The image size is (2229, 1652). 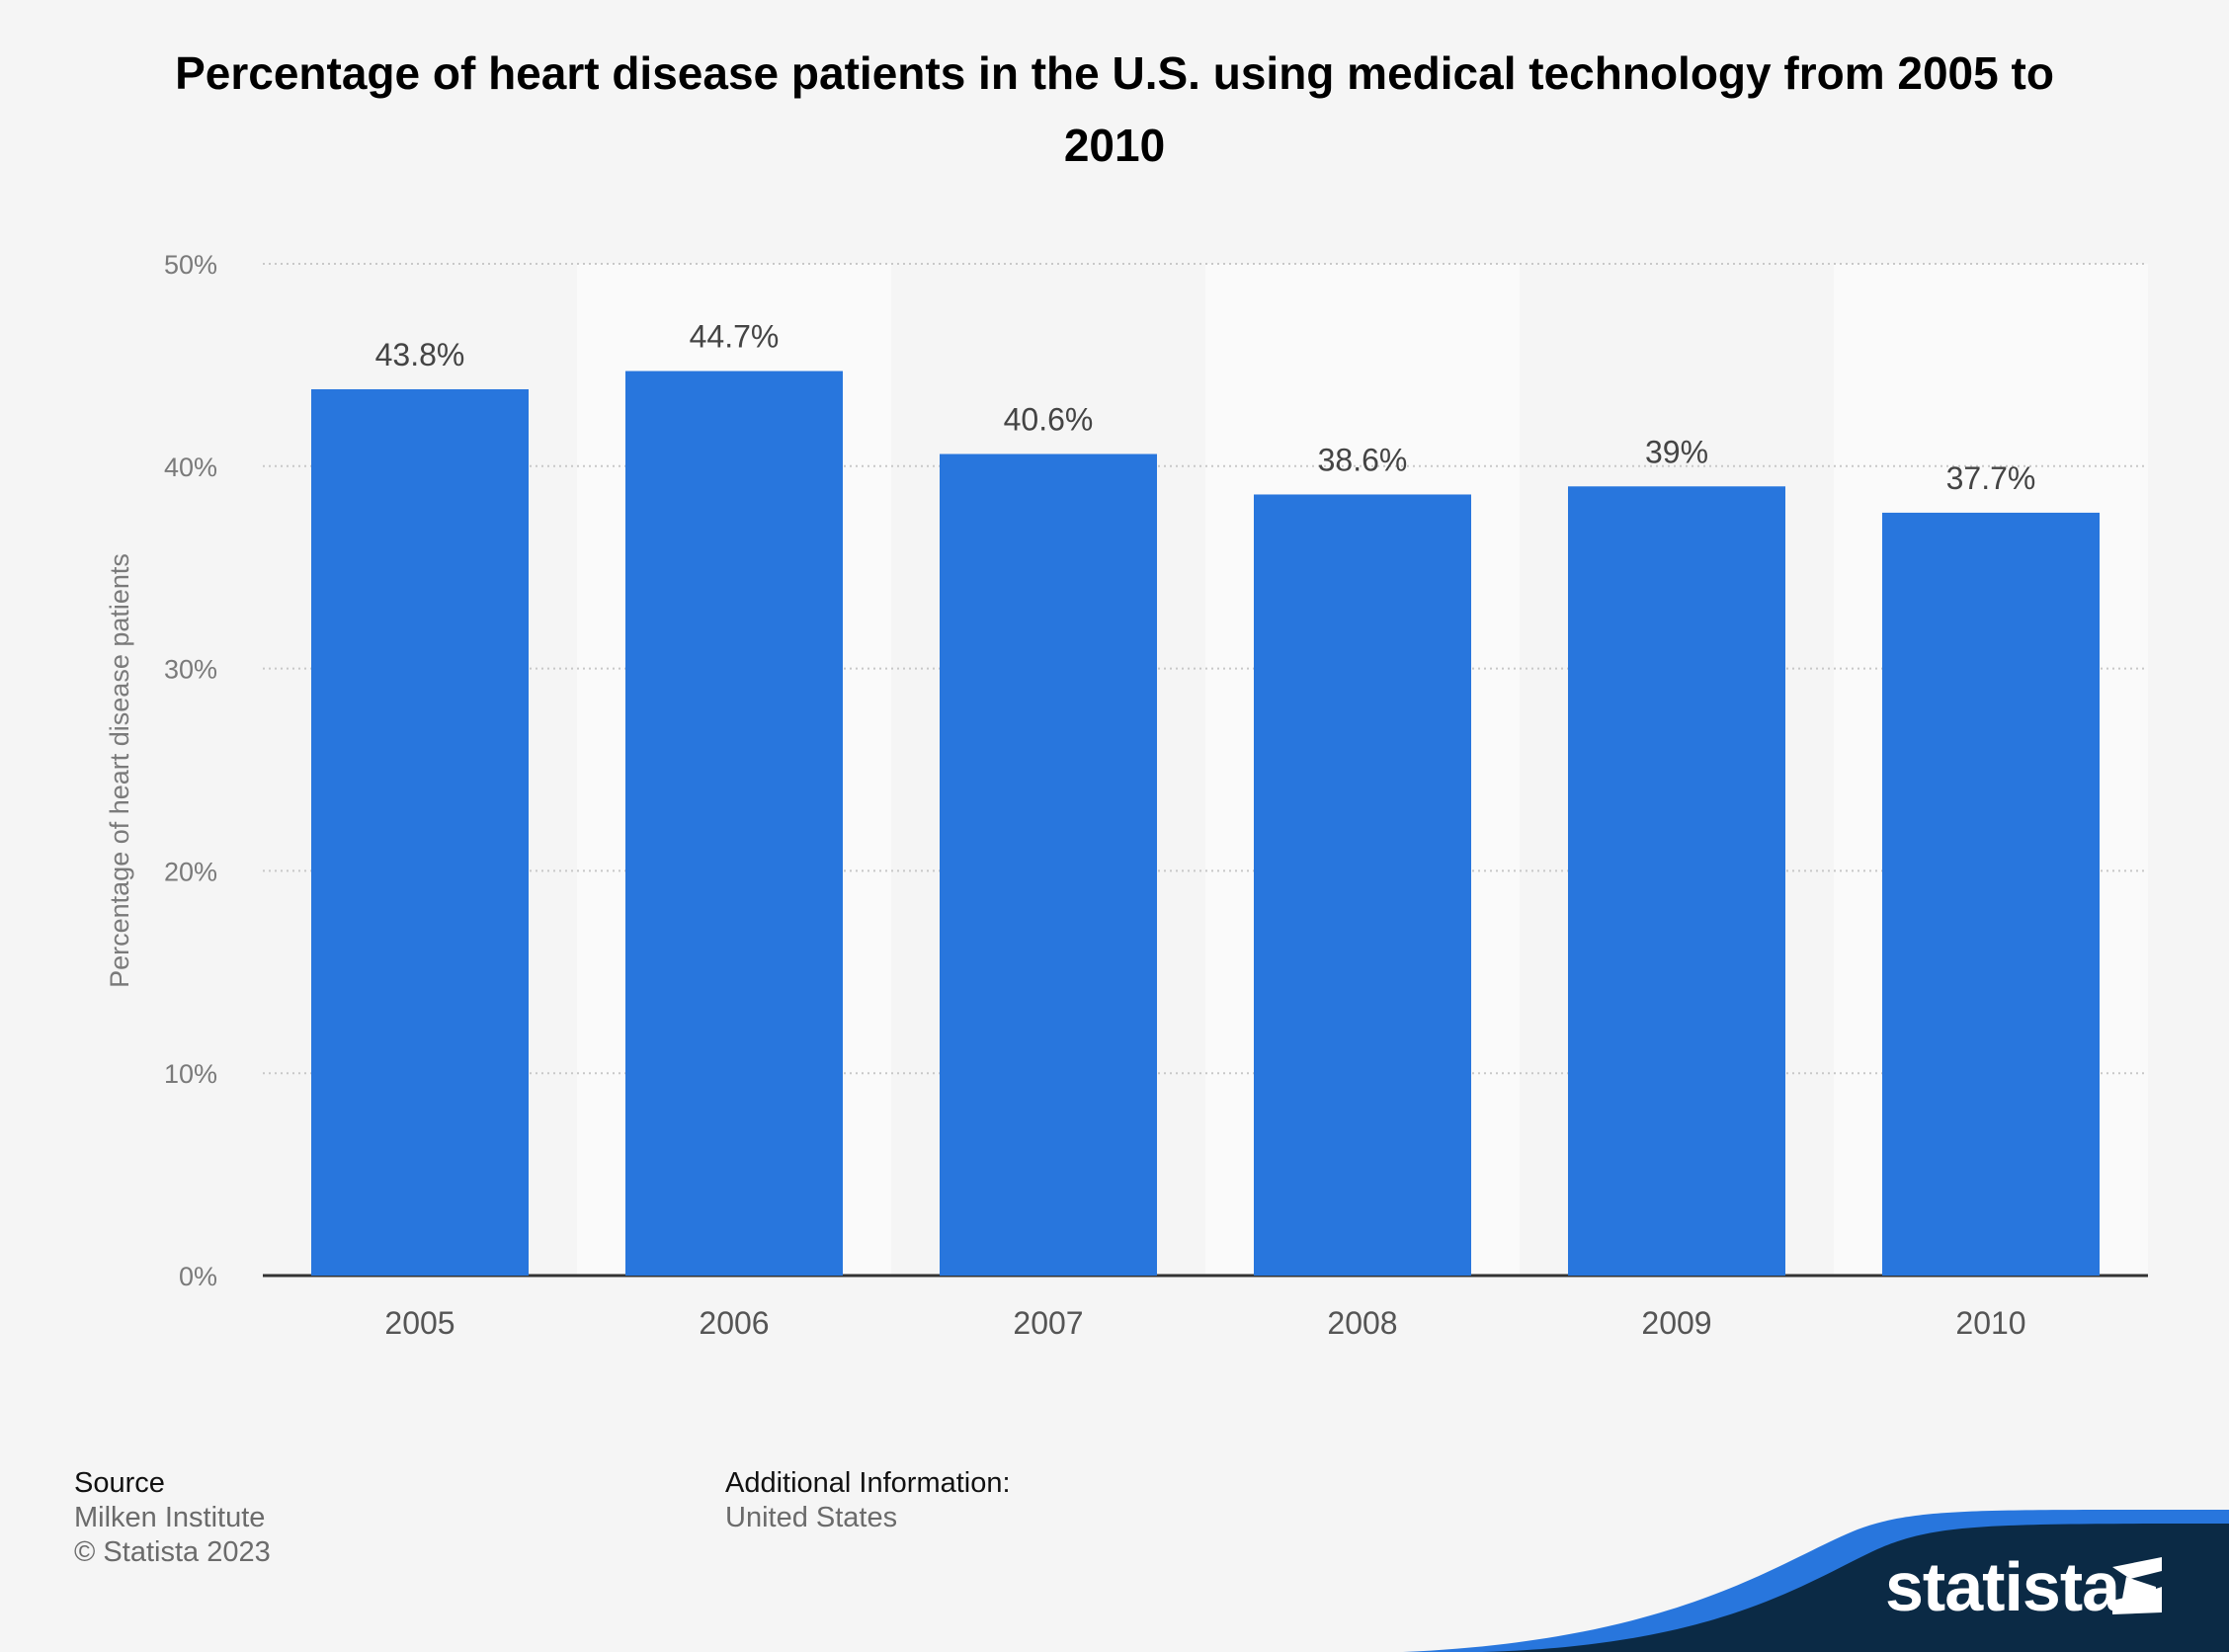 I want to click on x-tick-label: 2006, so click(x=734, y=1323).